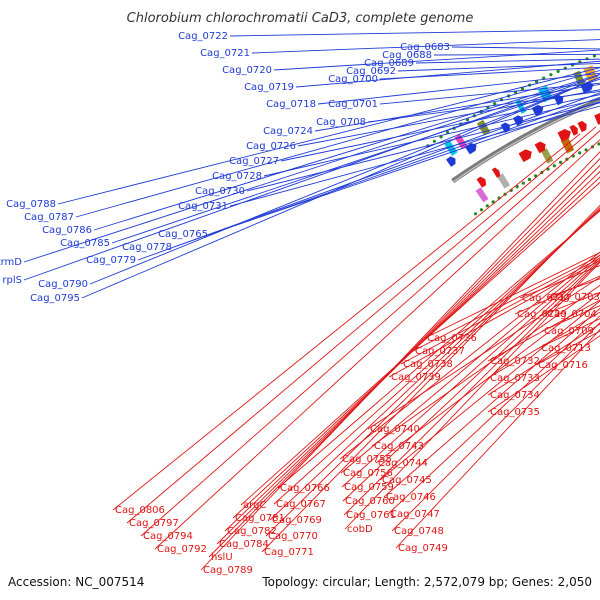 This screenshot has width=600, height=600. I want to click on gene-label: Cag_0790, so click(63, 284).